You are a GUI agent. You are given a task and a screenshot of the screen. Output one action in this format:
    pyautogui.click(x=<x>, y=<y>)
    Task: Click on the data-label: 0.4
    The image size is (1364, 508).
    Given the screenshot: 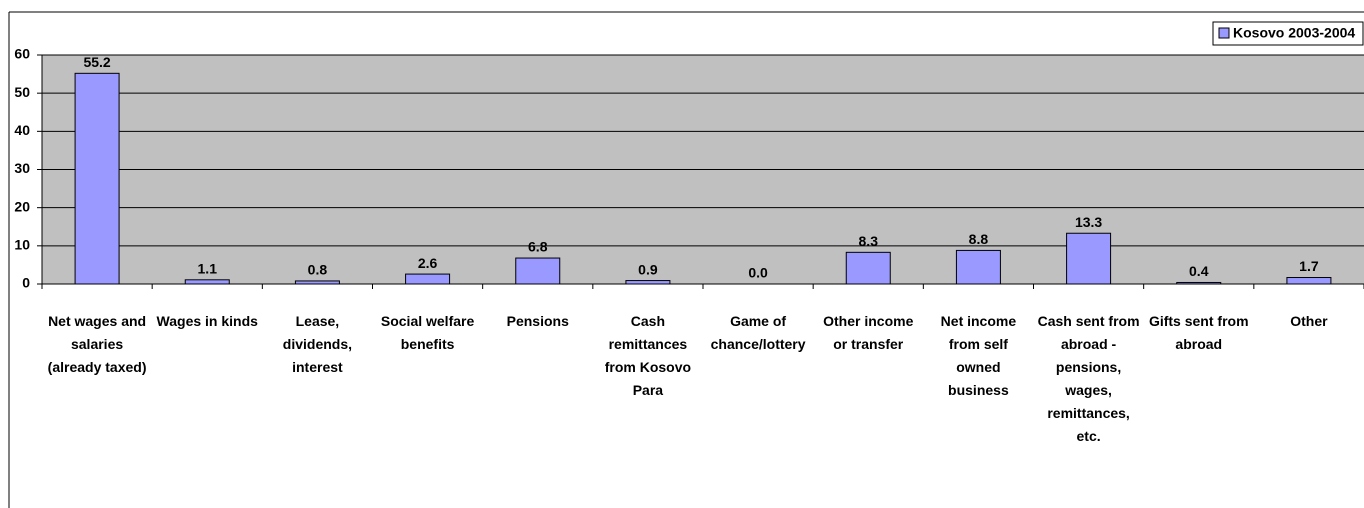 What is the action you would take?
    pyautogui.click(x=1199, y=271)
    